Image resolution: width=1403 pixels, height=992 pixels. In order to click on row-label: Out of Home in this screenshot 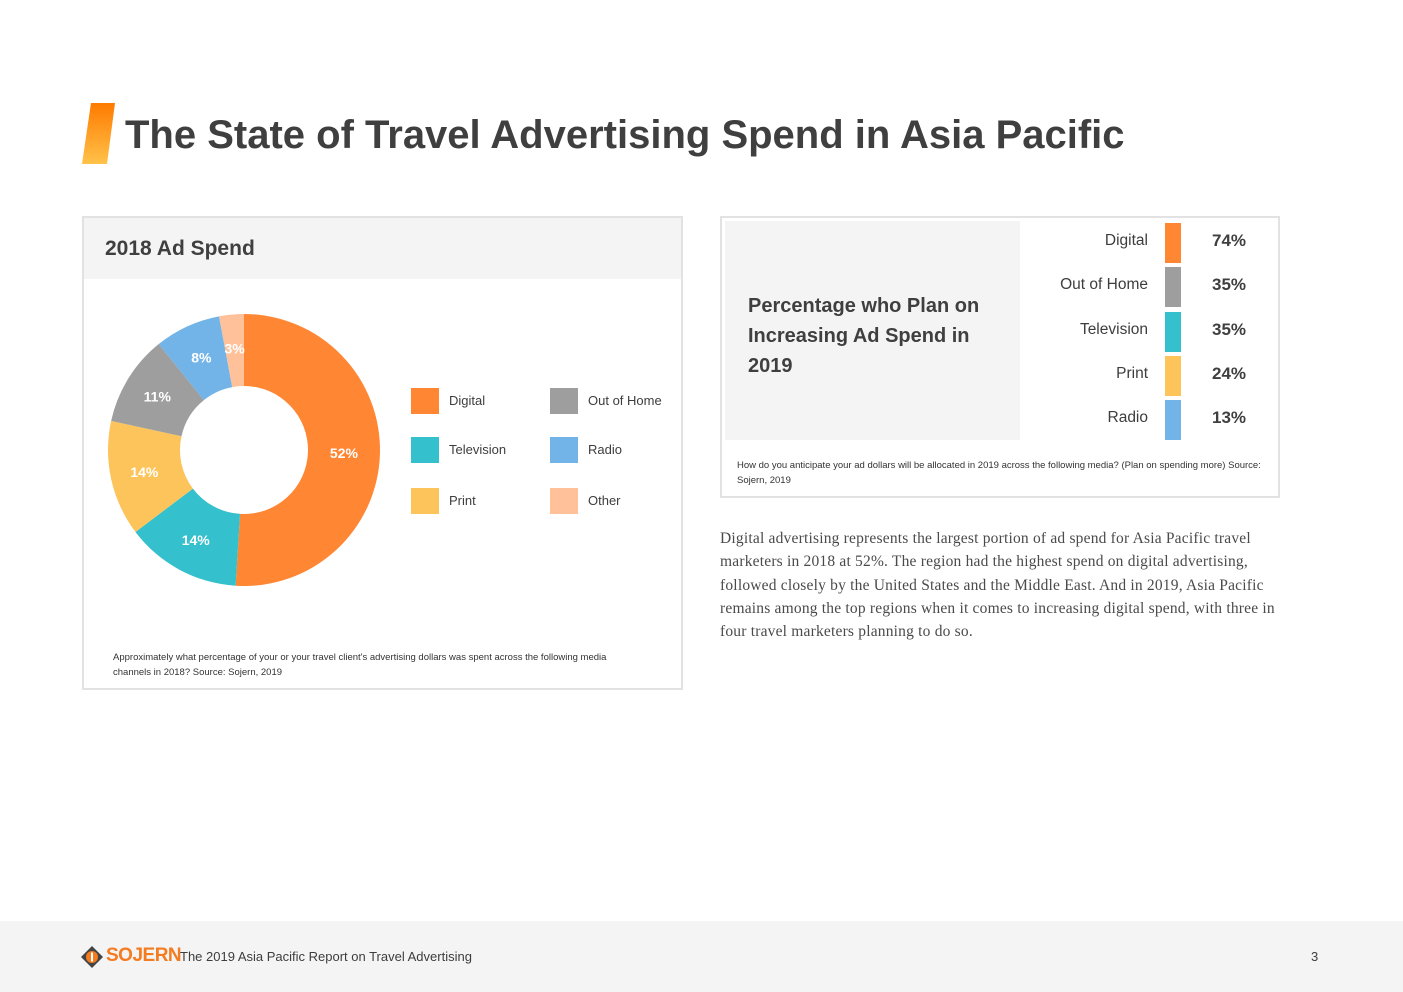, I will do `click(1104, 285)`.